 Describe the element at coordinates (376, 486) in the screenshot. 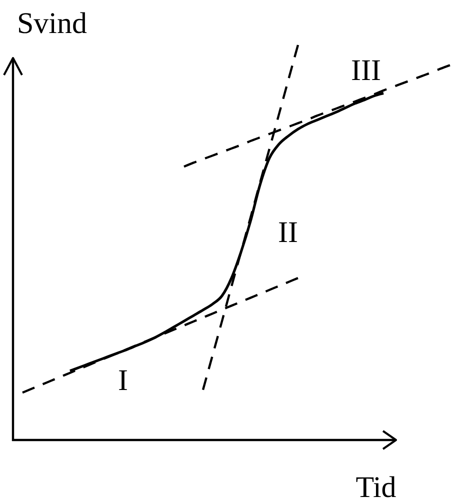

I see `x-axis-title: Tid` at that location.